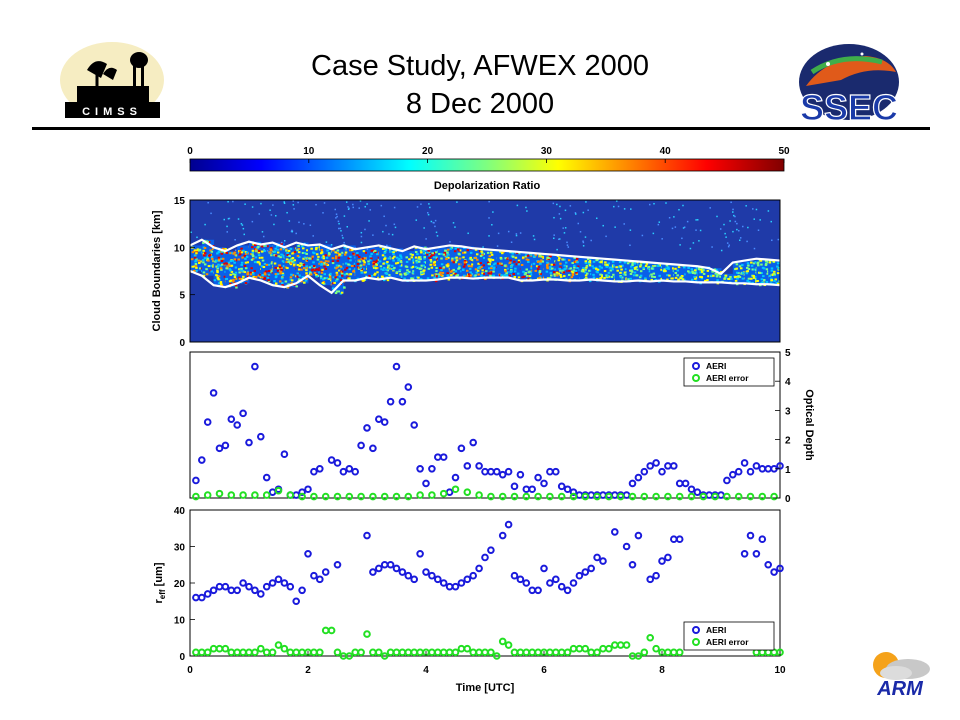  Describe the element at coordinates (485, 688) in the screenshot. I see `time-xlabel: Time [UTC]` at that location.